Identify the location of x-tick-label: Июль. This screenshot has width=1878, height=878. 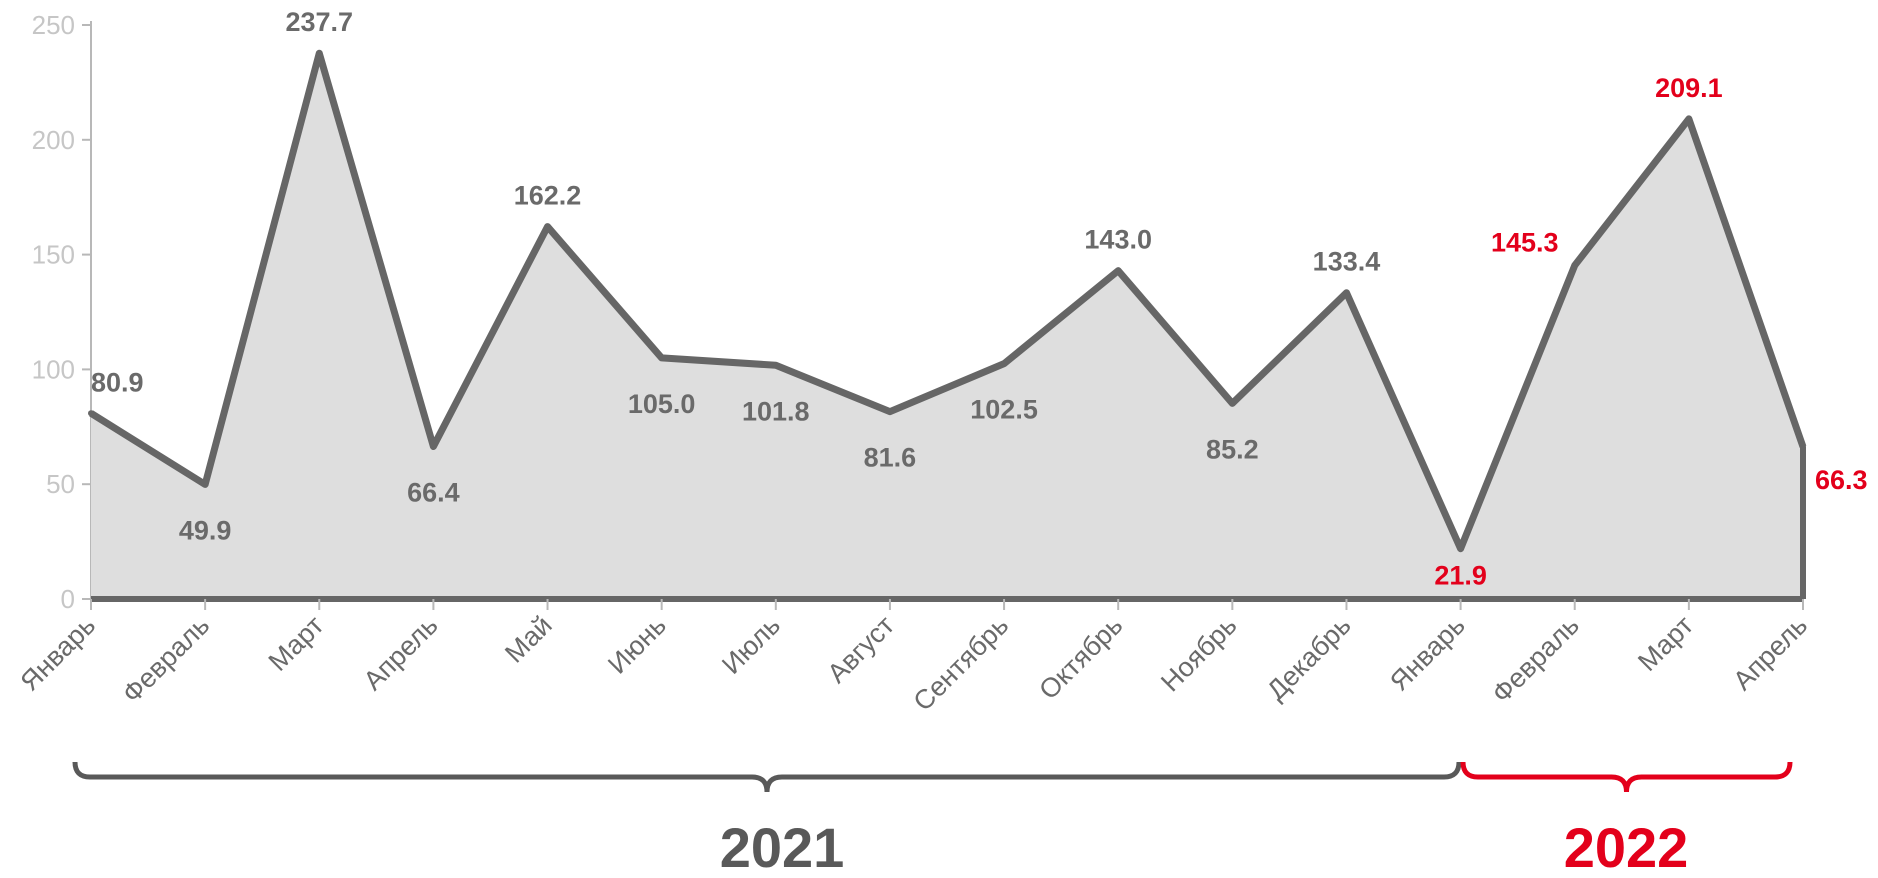
(751, 645).